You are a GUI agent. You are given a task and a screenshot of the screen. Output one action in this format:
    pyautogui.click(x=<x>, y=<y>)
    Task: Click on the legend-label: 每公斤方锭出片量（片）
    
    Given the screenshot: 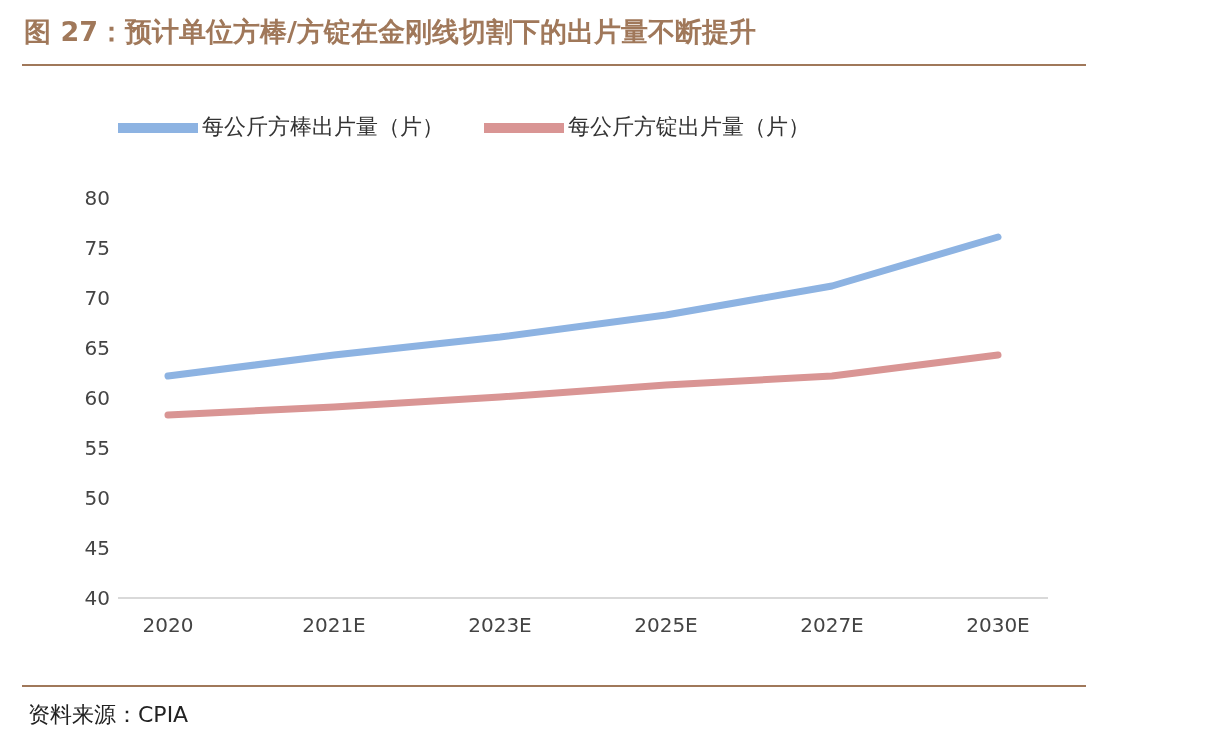 What is the action you would take?
    pyautogui.click(x=689, y=126)
    